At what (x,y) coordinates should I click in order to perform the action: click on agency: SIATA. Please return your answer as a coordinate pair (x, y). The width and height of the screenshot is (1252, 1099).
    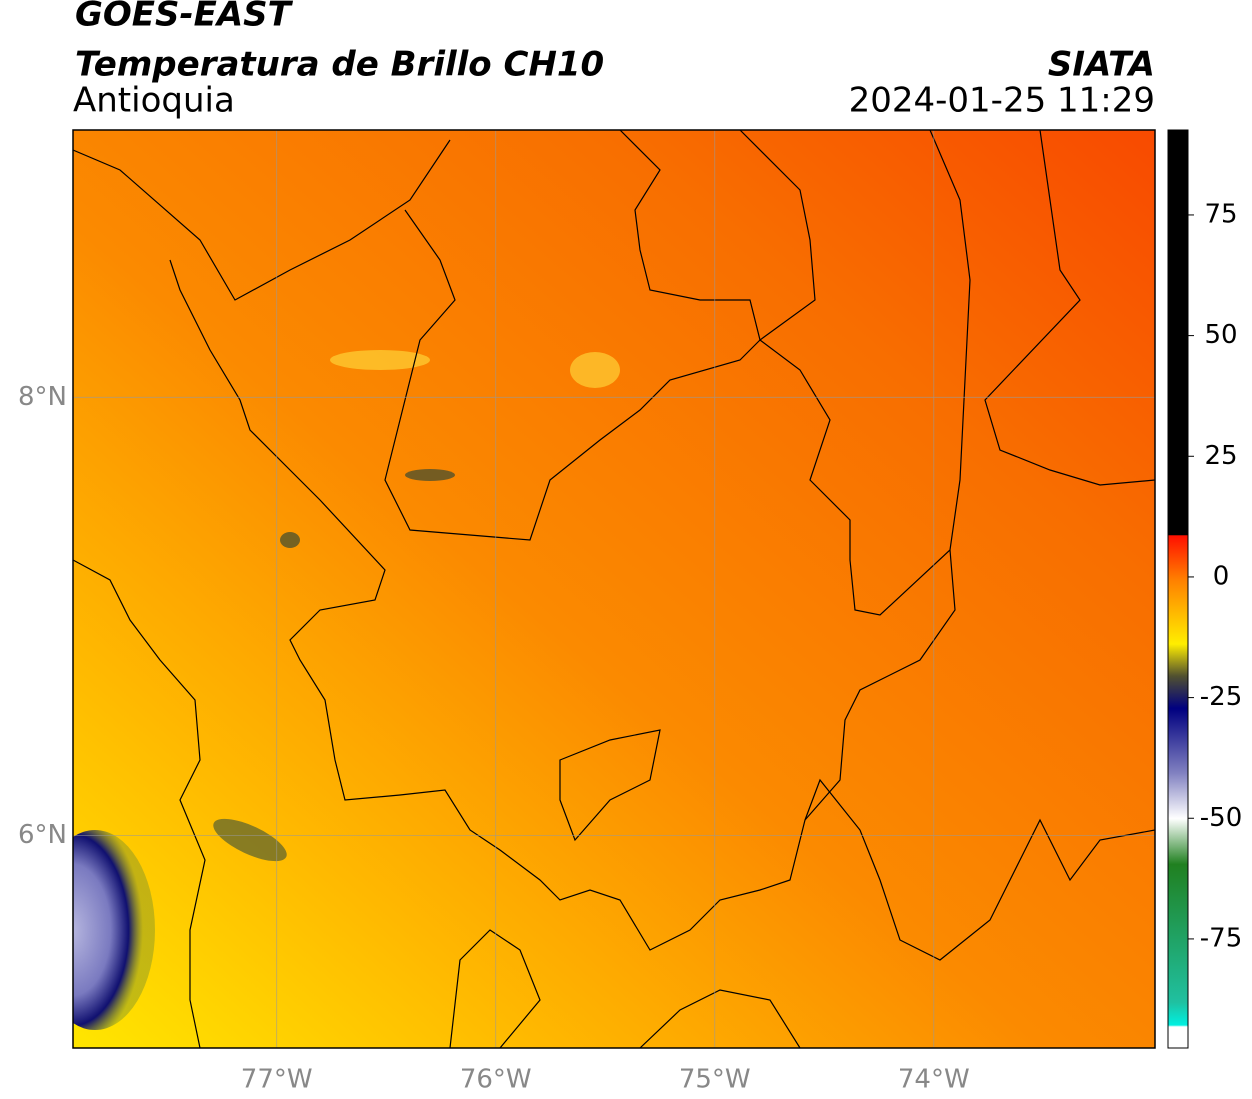
    Looking at the image, I should click on (1101, 65).